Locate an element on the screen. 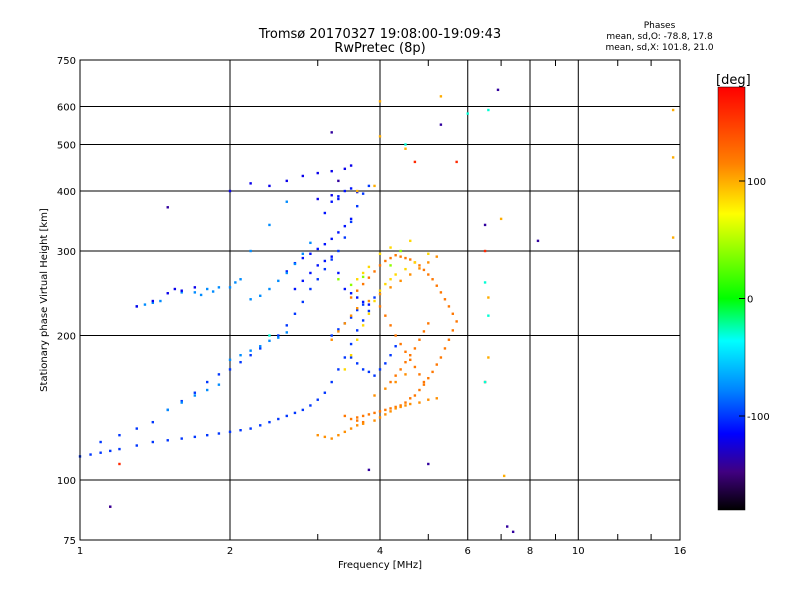 This screenshot has height=600, width=800. x-tick-label: 8 is located at coordinates (530, 551).